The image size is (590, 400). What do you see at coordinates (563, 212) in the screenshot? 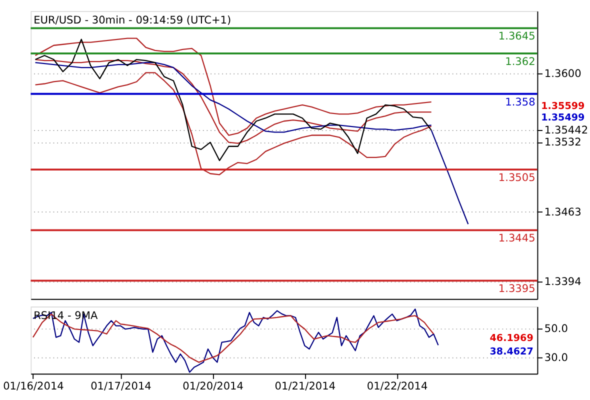
I see `y-tick-label: 1.3463` at bounding box center [563, 212].